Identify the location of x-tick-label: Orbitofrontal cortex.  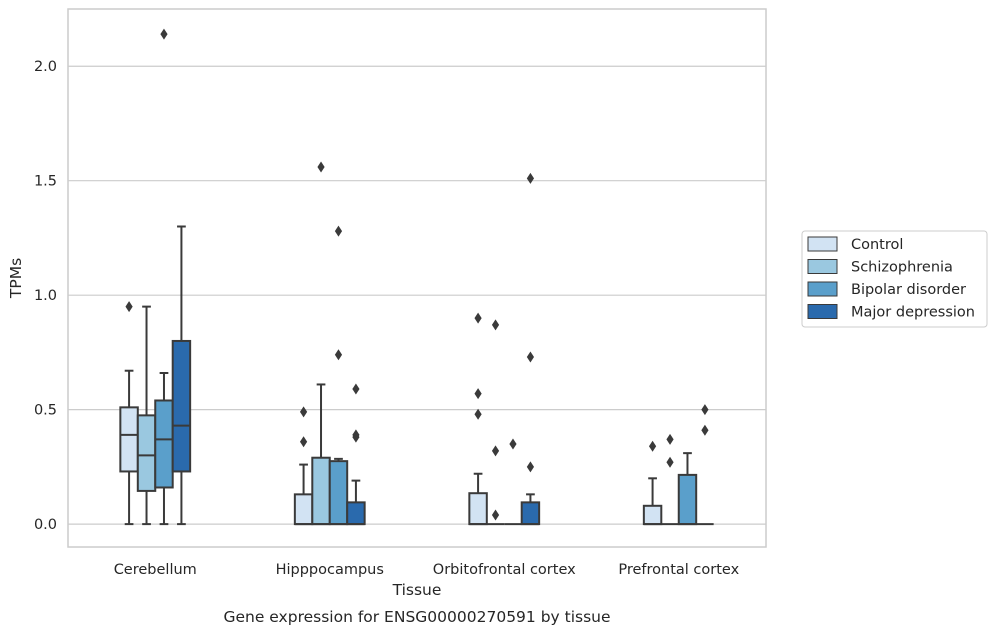
(504, 570).